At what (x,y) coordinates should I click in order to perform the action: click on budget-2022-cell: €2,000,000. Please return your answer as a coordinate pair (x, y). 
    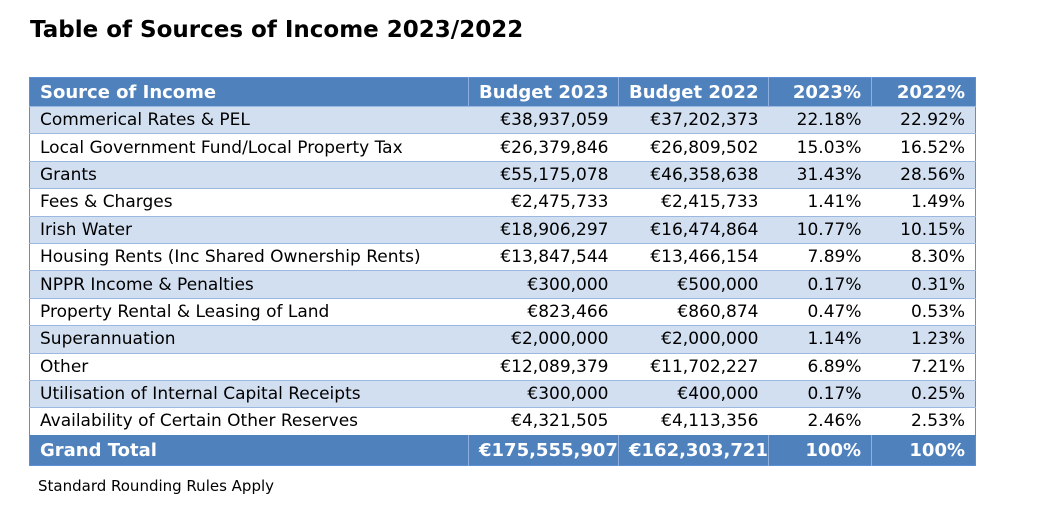
    Looking at the image, I should click on (693, 339).